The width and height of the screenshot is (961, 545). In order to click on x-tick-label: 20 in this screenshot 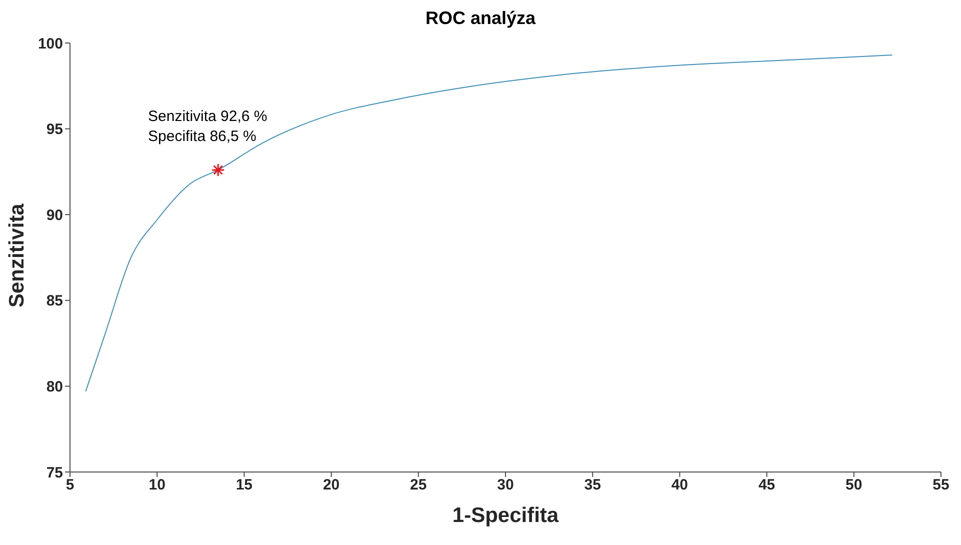, I will do `click(331, 485)`.